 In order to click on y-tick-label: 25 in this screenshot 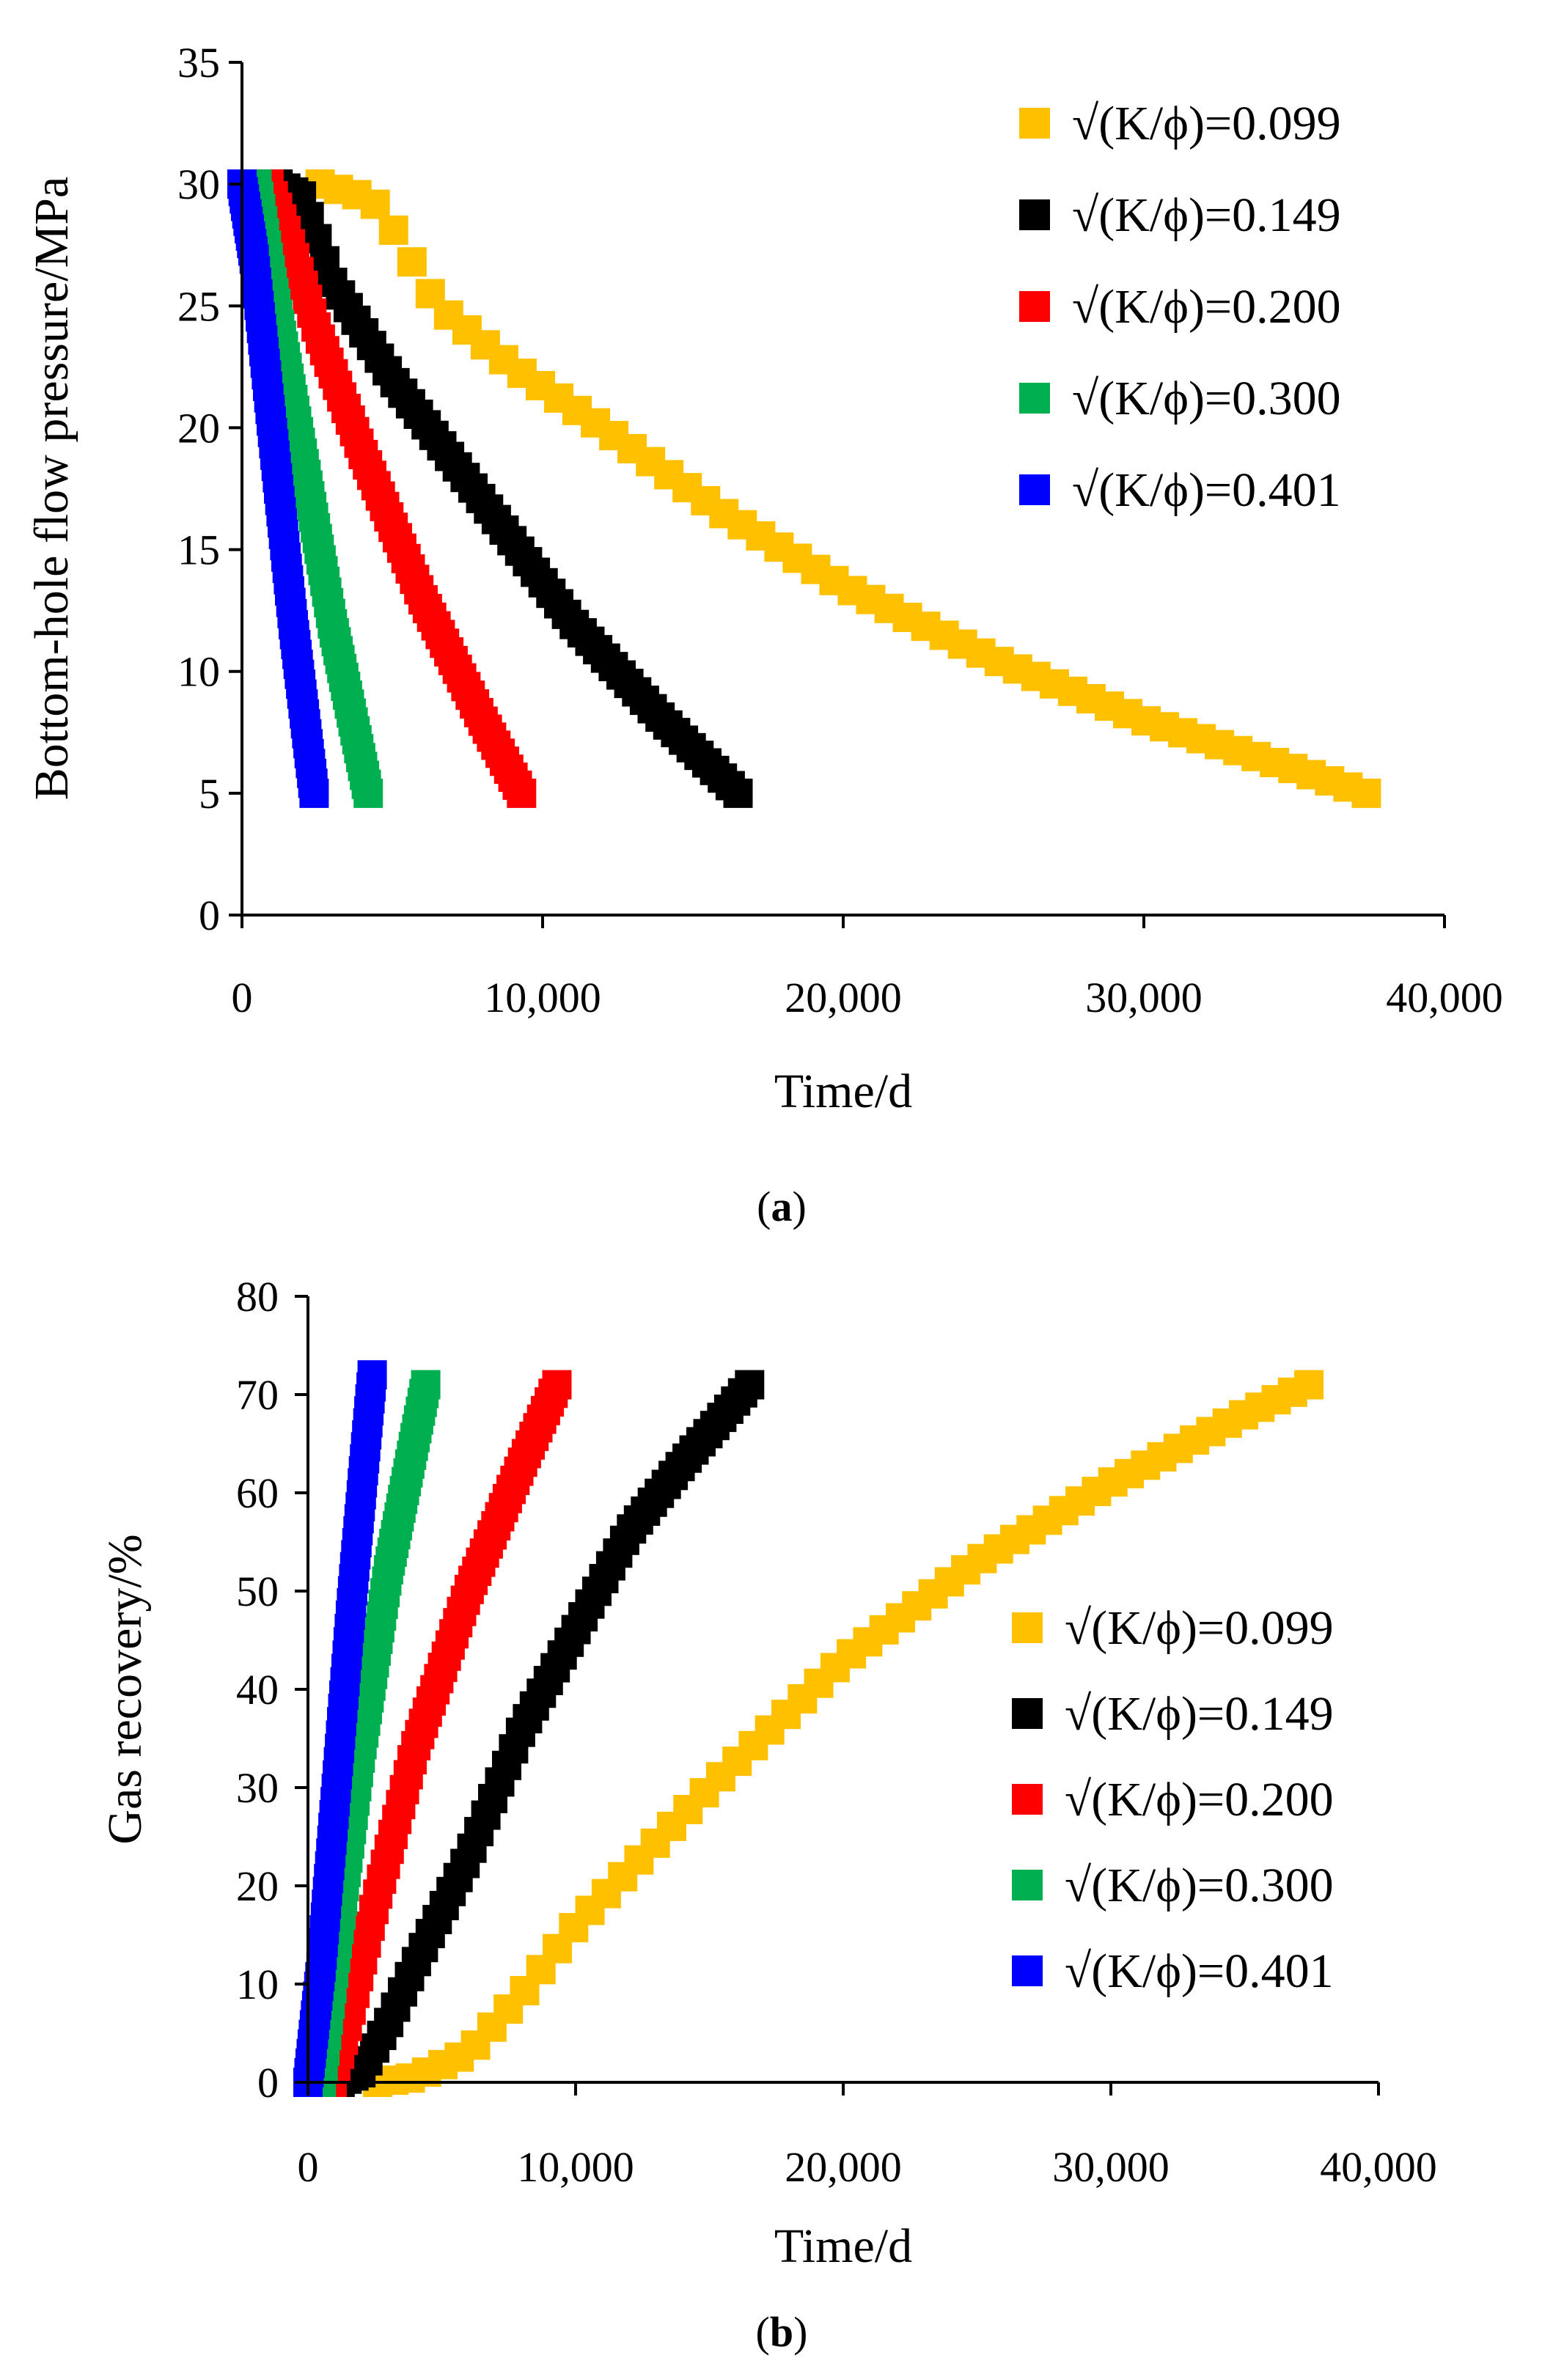, I will do `click(198, 306)`.